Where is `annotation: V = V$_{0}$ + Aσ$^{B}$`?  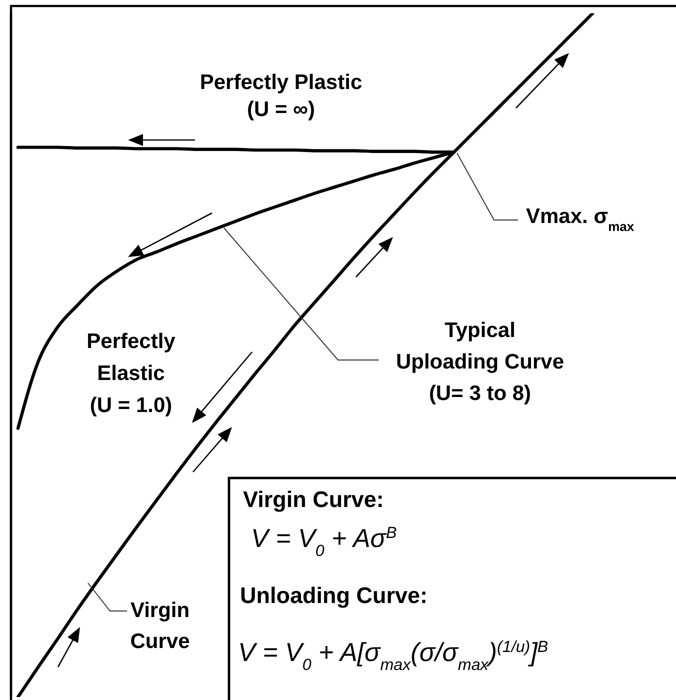 annotation: V = V$_{0}$ + Aσ$^{B}$ is located at coordinates (324, 541).